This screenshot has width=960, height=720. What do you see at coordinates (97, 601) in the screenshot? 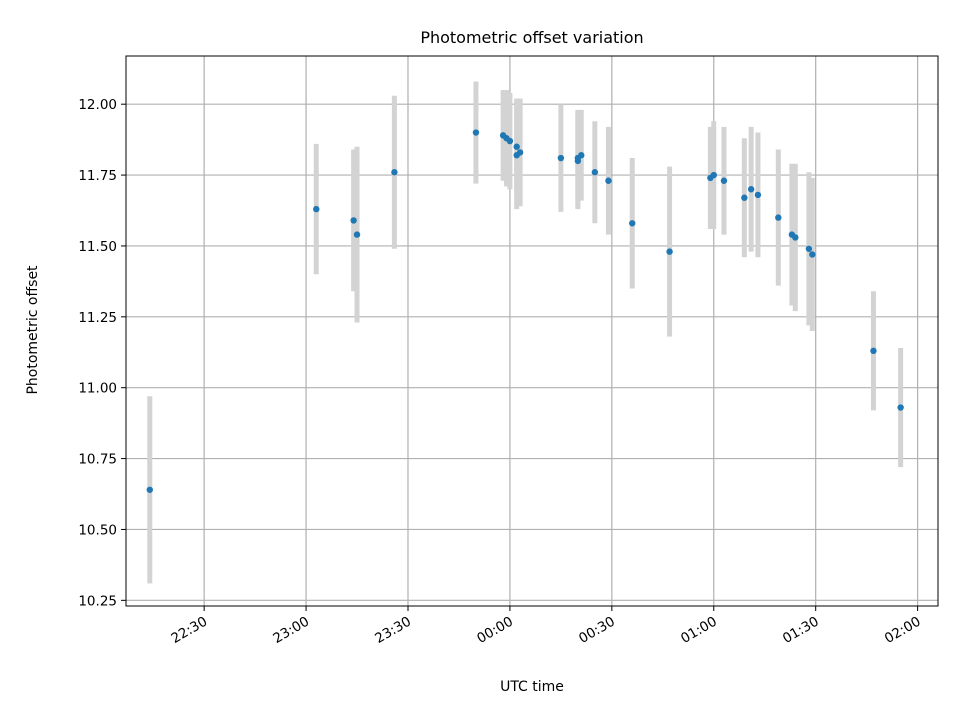
I see `y-tick-label: 10.25` at bounding box center [97, 601].